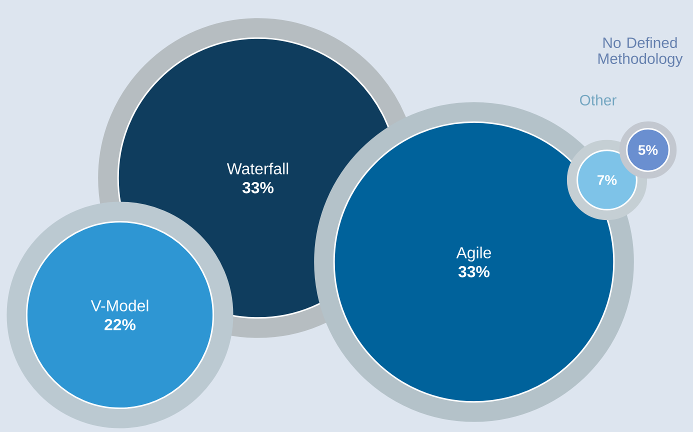 The width and height of the screenshot is (693, 432). Describe the element at coordinates (640, 52) in the screenshot. I see `category-label: No Defined Methodology` at that location.